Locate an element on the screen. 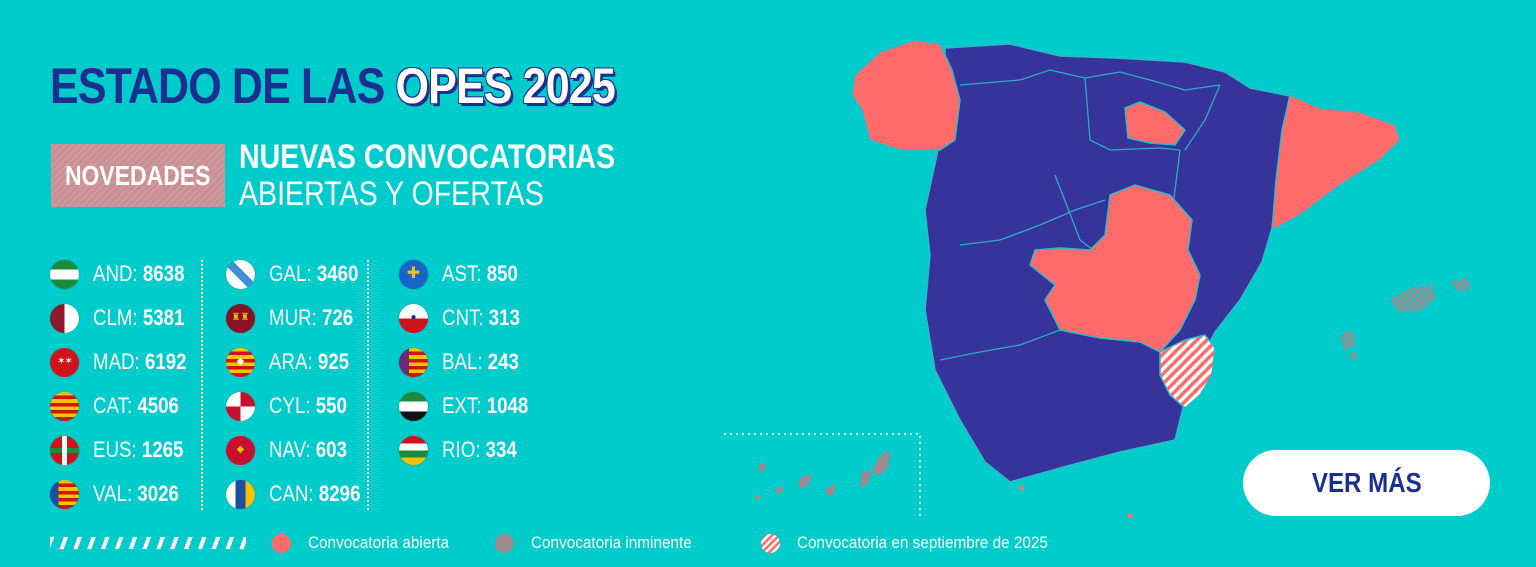  stat-item: BAL: 243 is located at coordinates (471, 362).